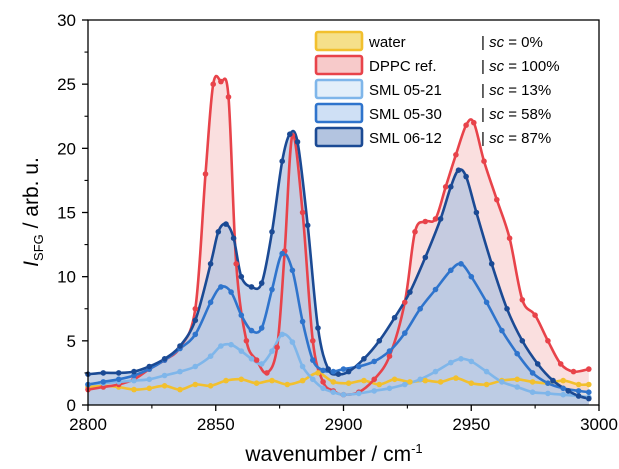 The width and height of the screenshot is (619, 469). What do you see at coordinates (88, 424) in the screenshot?
I see `x-tick-label: 2800` at bounding box center [88, 424].